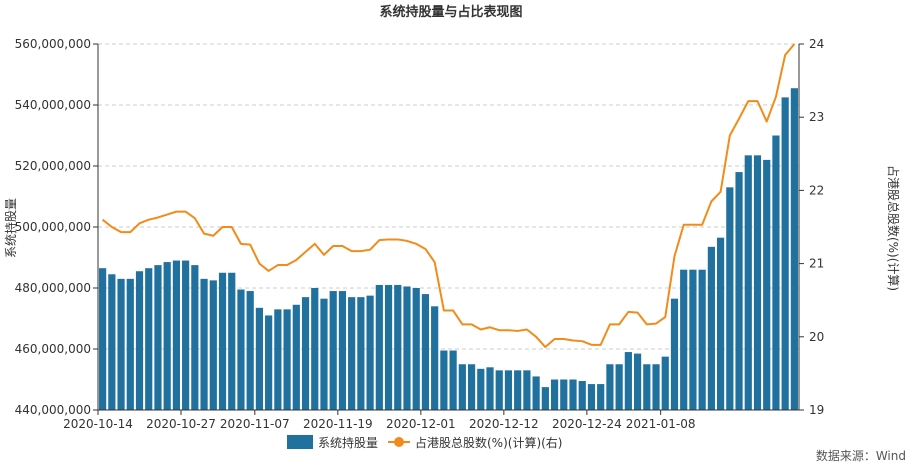  I want to click on legend-bar-label: 系统持股量, so click(348, 442).